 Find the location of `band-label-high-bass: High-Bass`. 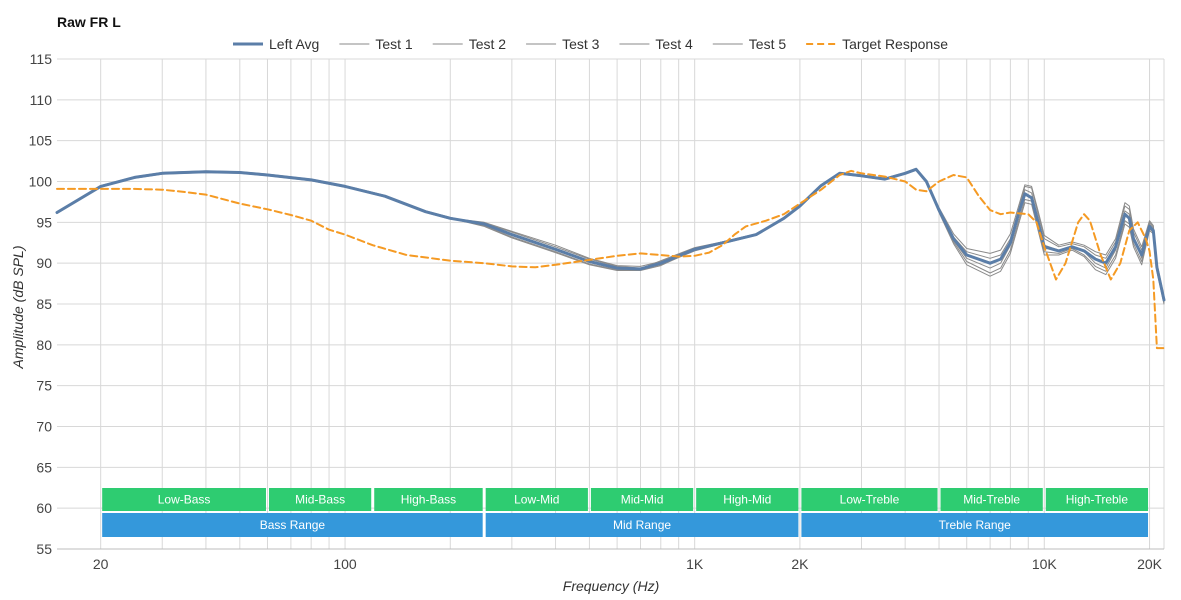

band-label-high-bass: High-Bass is located at coordinates (428, 500).